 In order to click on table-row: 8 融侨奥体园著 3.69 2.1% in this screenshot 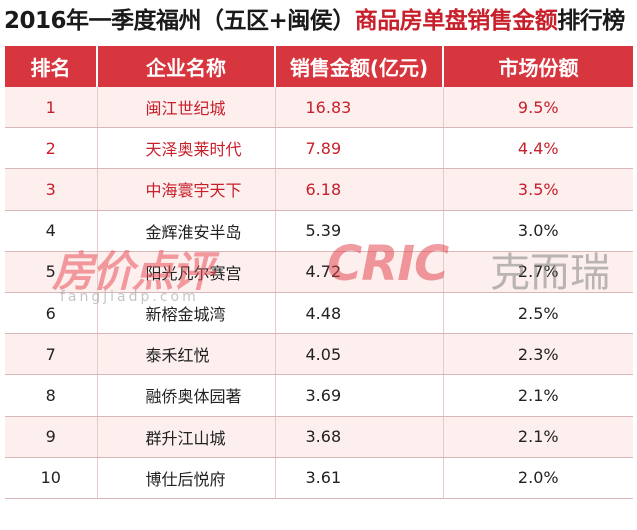, I will do `click(319, 395)`.